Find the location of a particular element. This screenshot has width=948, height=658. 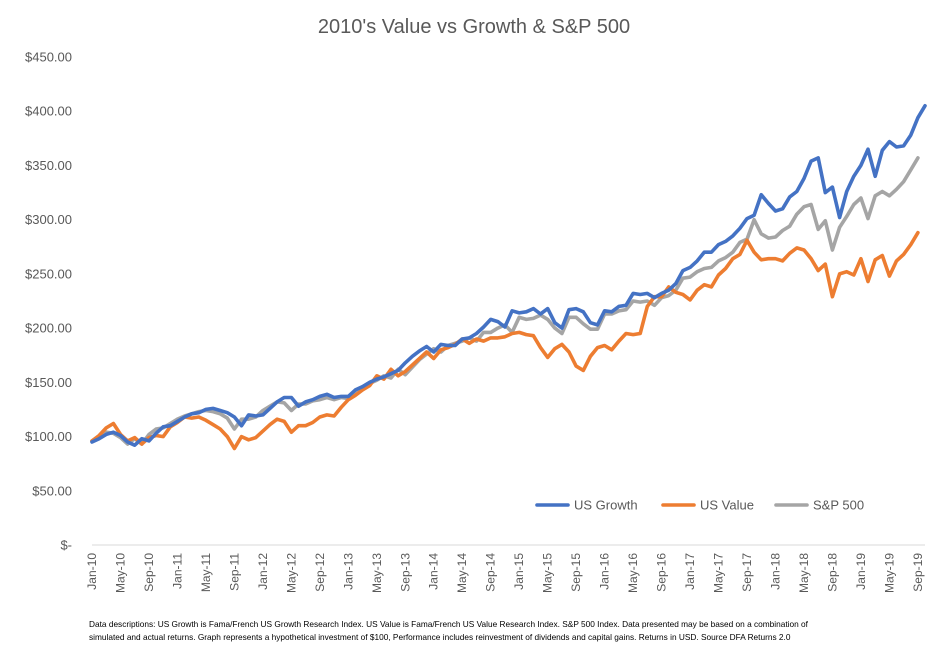

legend: US Growth US Value S&P 500 is located at coordinates (699, 505).